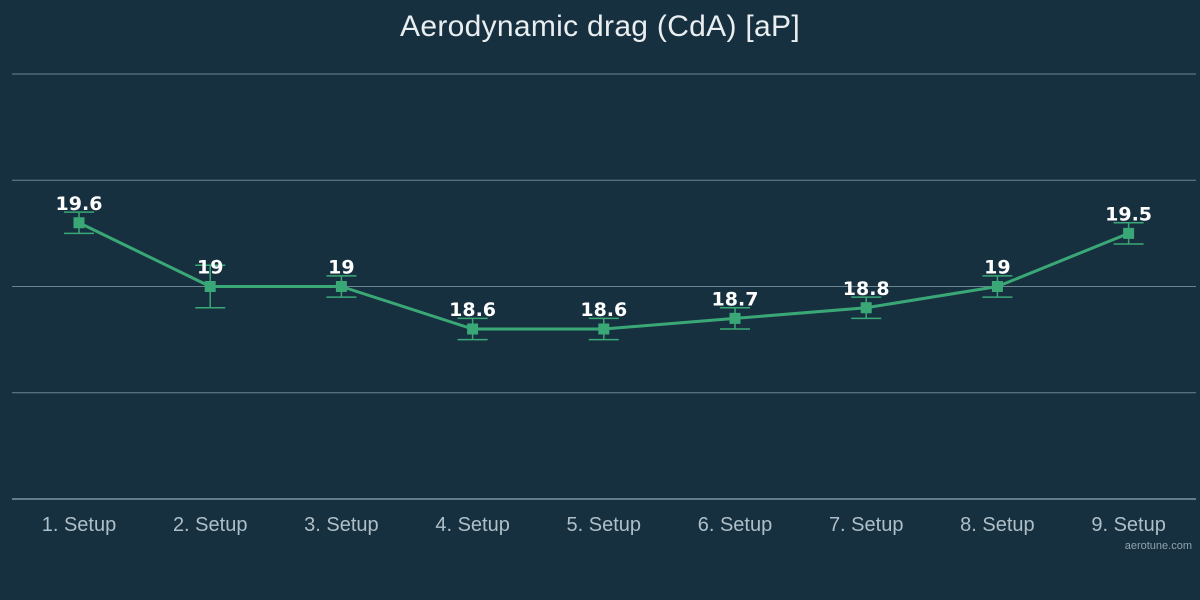  Describe the element at coordinates (1128, 214) in the screenshot. I see `data-label: 19.5` at that location.